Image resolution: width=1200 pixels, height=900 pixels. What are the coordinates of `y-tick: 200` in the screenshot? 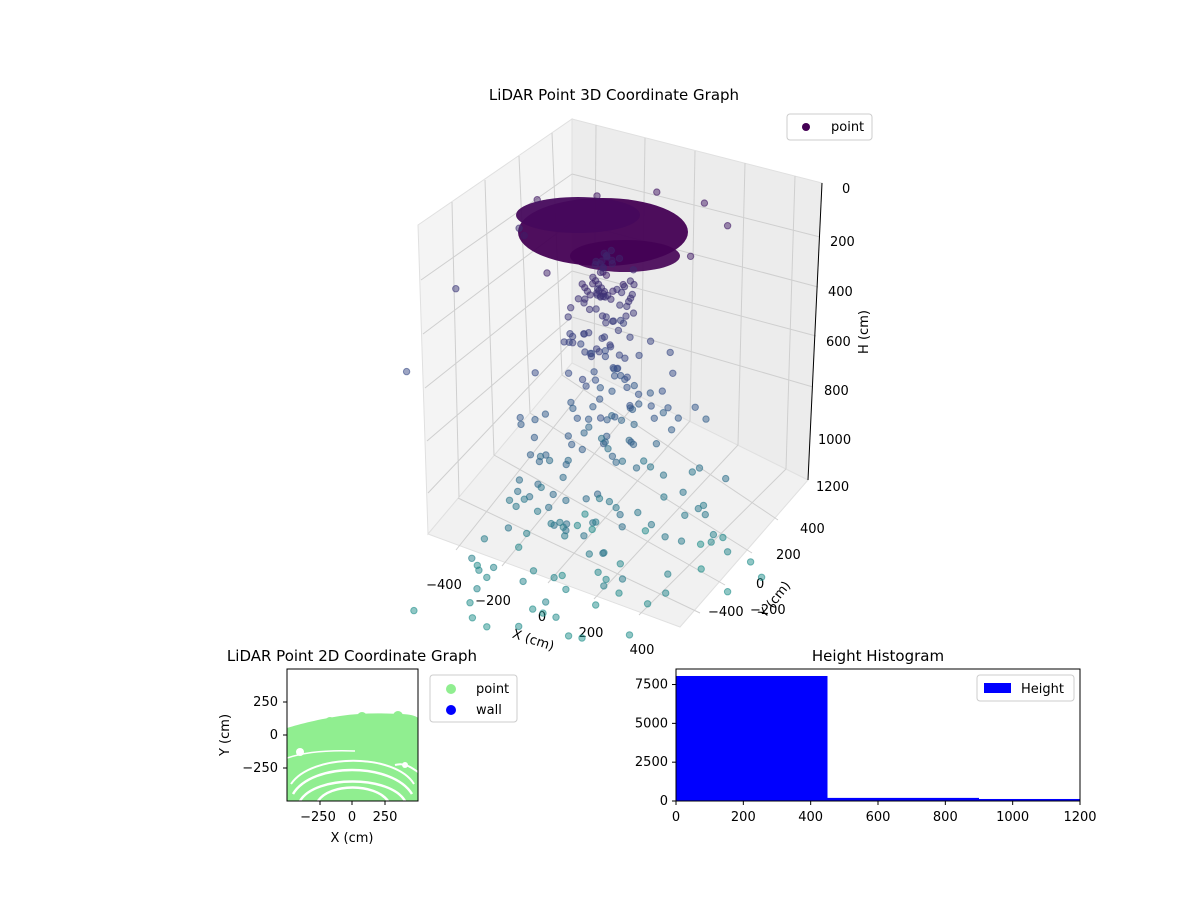 It's located at (788, 555).